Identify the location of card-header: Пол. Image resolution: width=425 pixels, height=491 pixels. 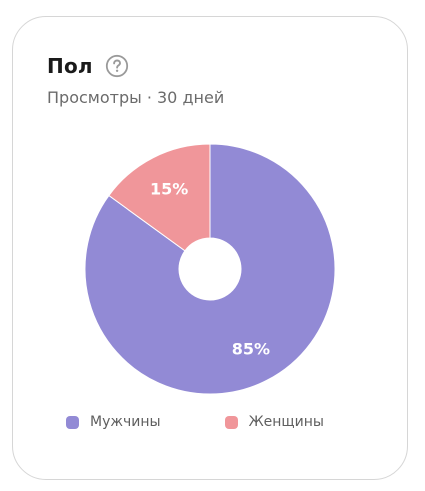
(88, 66).